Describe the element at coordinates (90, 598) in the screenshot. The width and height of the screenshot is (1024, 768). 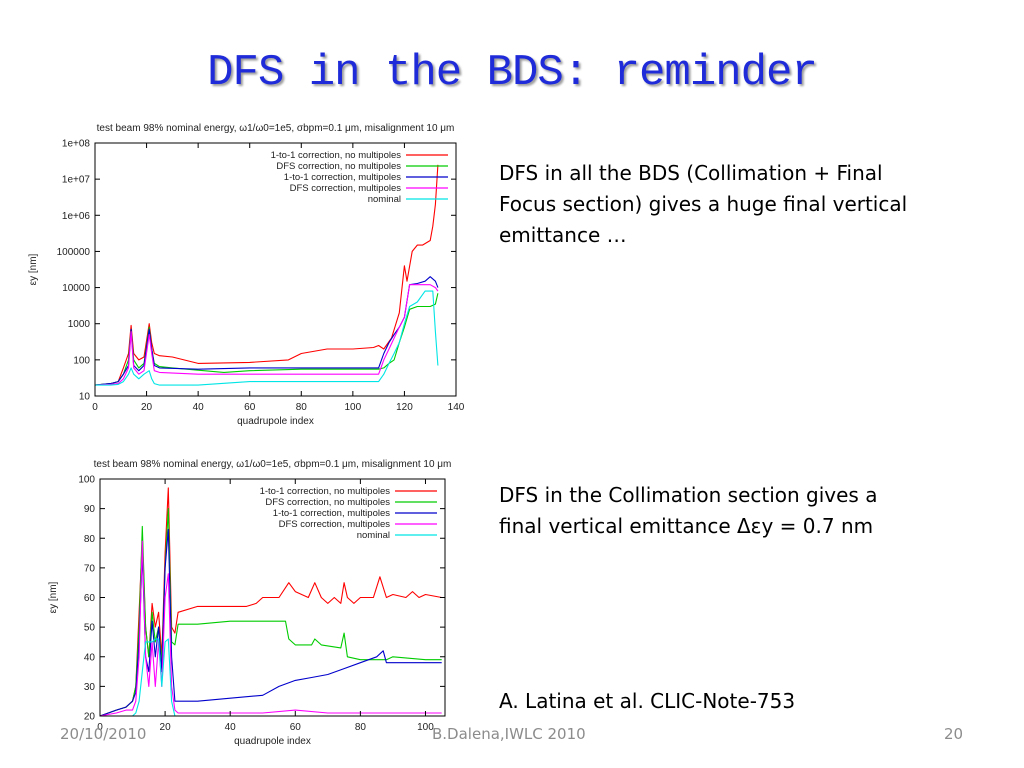
I see `y-tick-label: 60` at that location.